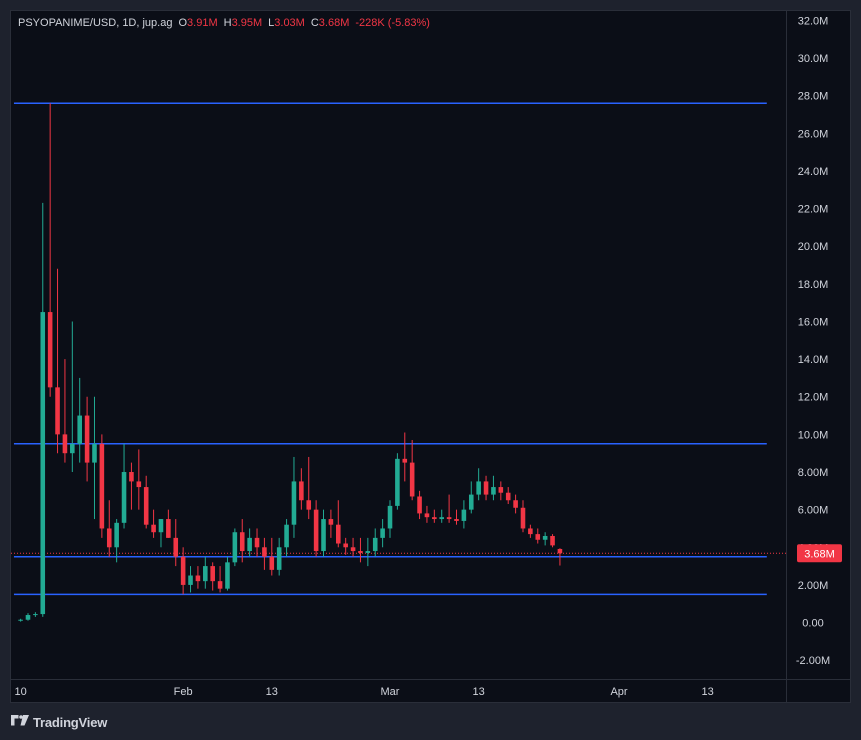  What do you see at coordinates (813, 511) in the screenshot?
I see `price-tick-label: 6.00M` at bounding box center [813, 511].